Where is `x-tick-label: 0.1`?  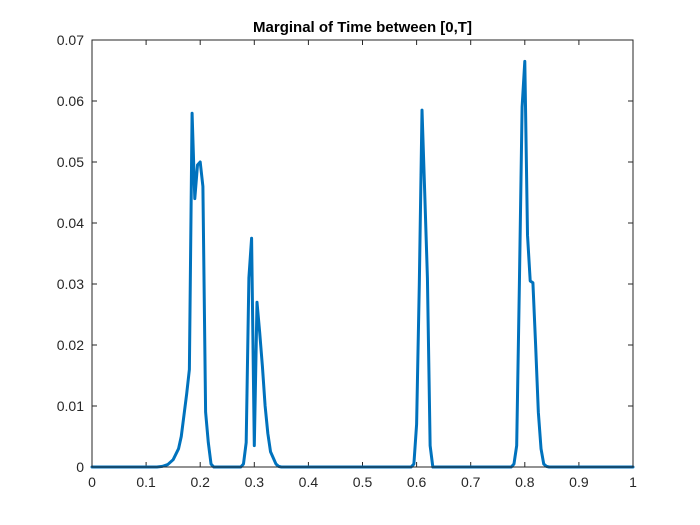 x-tick-label: 0.1 is located at coordinates (146, 482).